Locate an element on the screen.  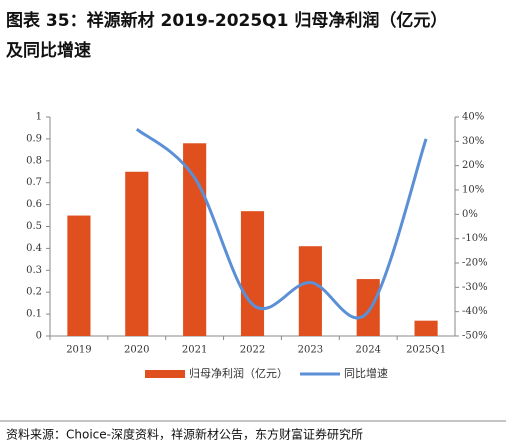
x-tick-label: 2023 is located at coordinates (310, 350).